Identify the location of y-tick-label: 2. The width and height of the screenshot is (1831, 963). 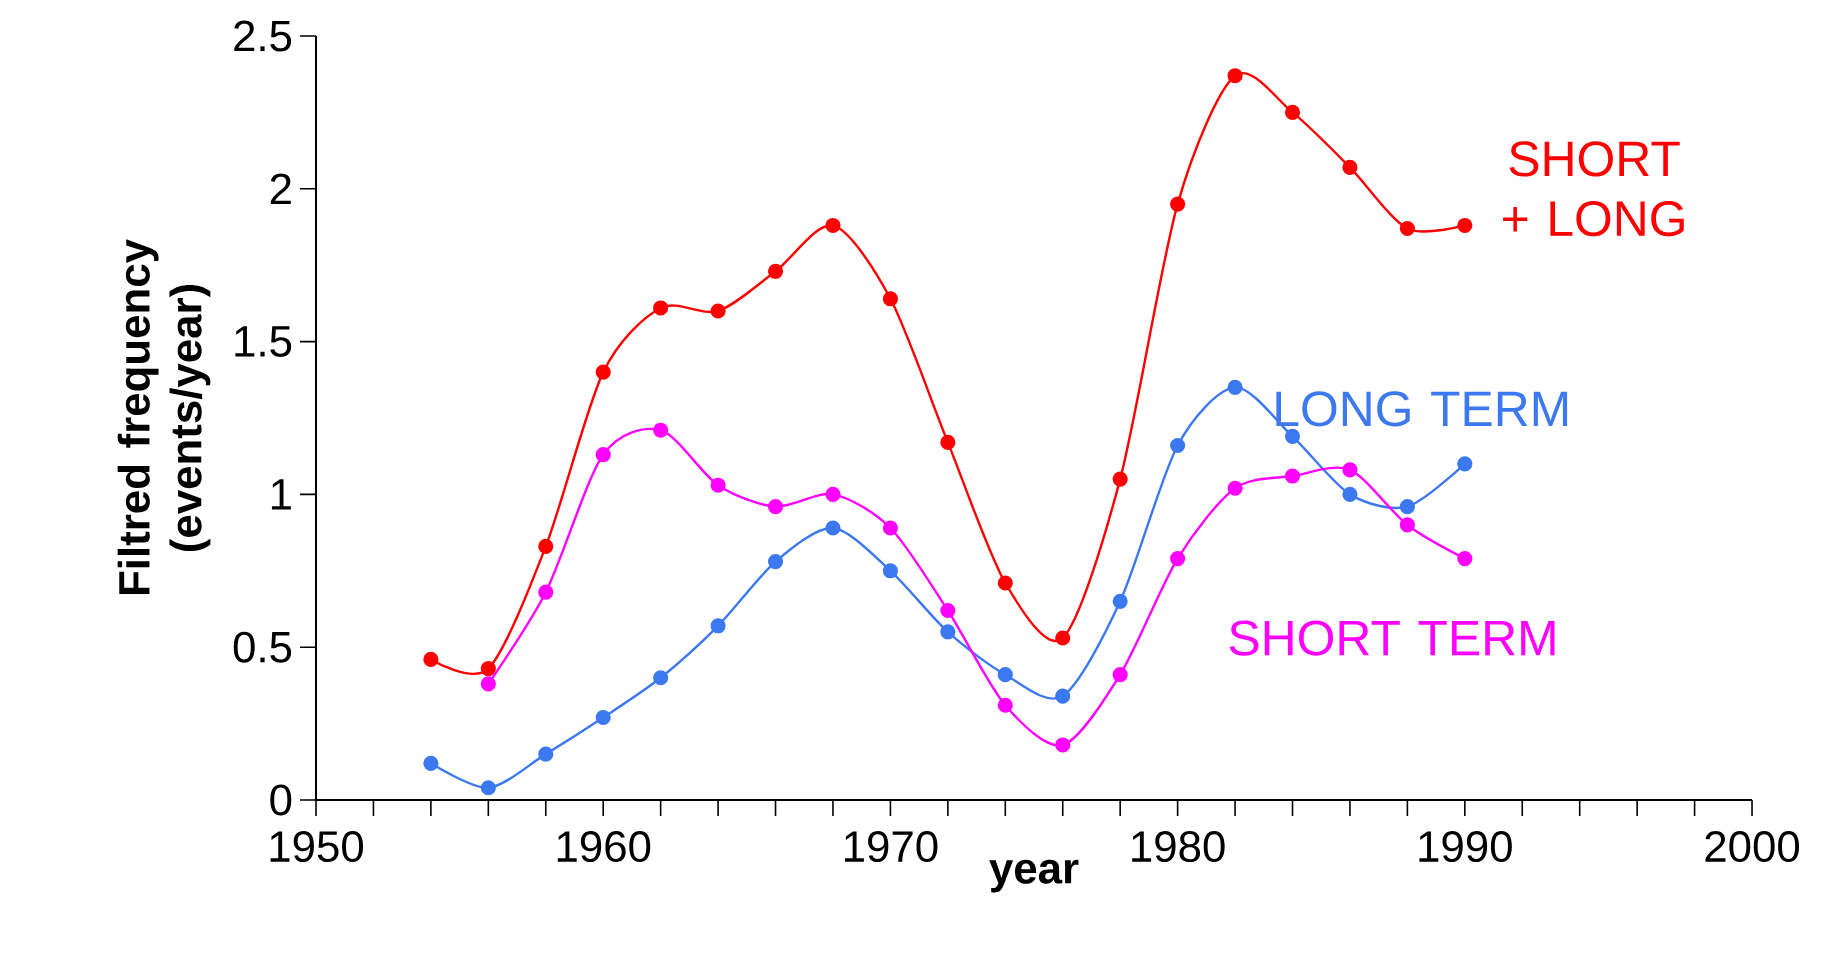
(280, 189).